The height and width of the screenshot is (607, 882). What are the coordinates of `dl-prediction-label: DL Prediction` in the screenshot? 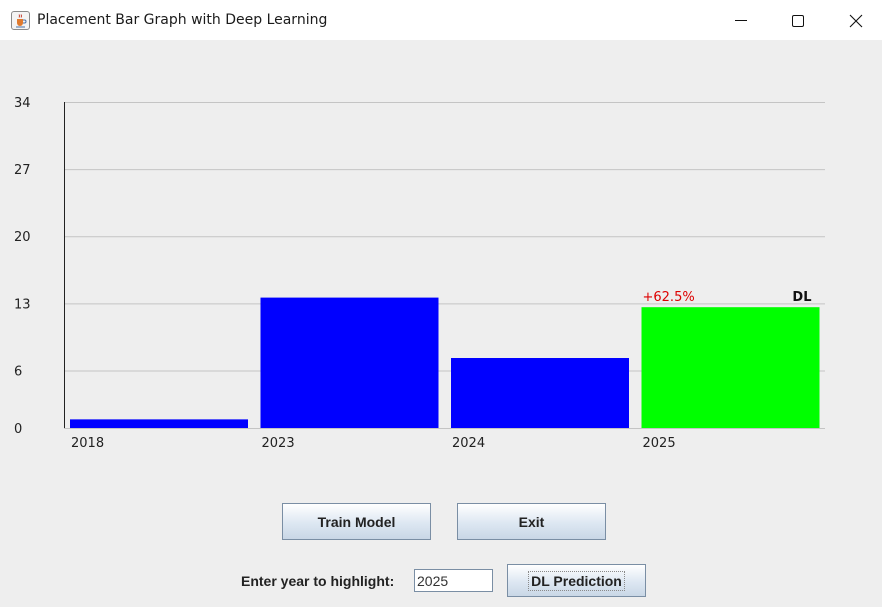 It's located at (576, 580).